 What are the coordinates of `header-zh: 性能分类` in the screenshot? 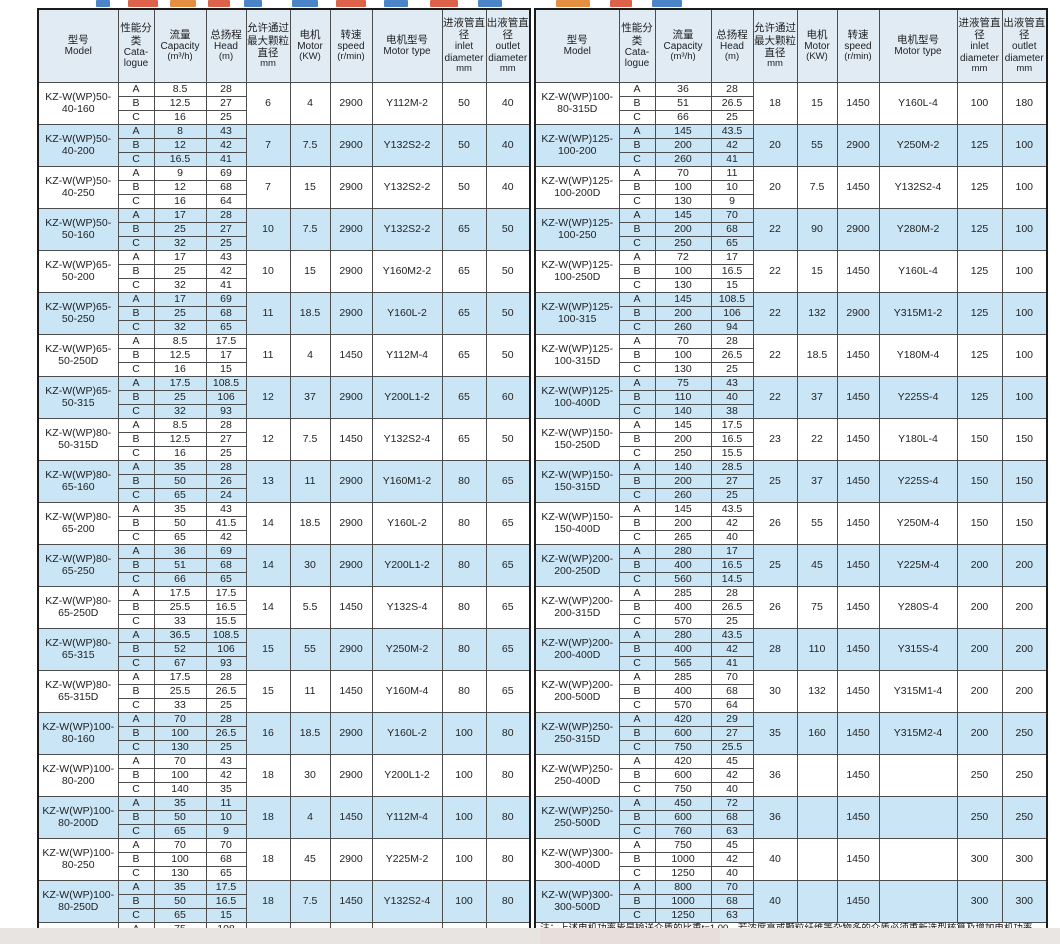 It's located at (637, 34).